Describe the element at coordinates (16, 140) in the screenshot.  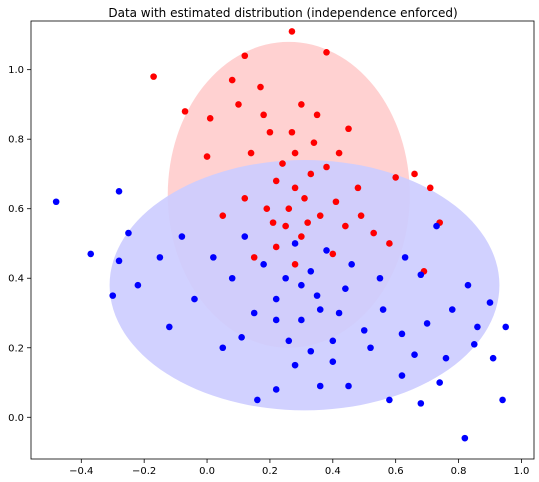
I see `y-tick-label: 0.8` at that location.